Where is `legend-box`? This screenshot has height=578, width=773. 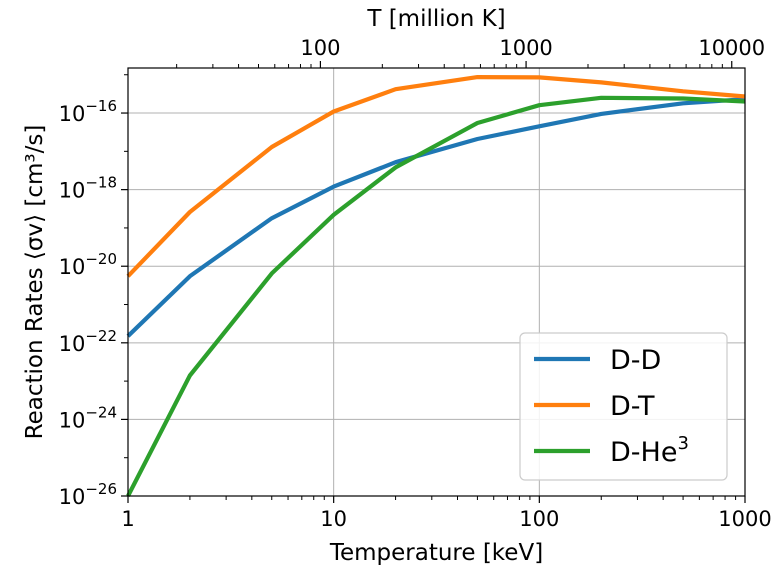
legend-box is located at coordinates (623, 406).